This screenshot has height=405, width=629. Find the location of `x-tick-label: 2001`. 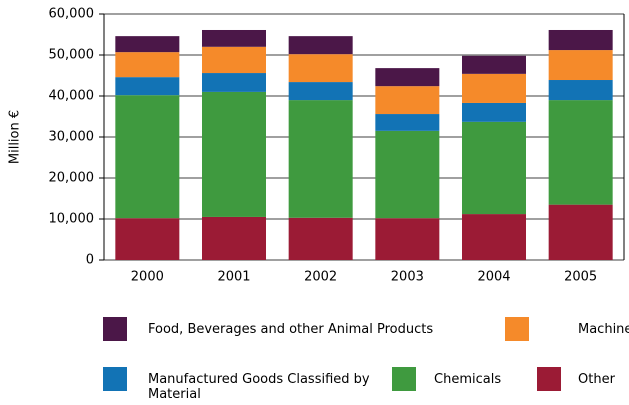

x-tick-label: 2001 is located at coordinates (233, 277).